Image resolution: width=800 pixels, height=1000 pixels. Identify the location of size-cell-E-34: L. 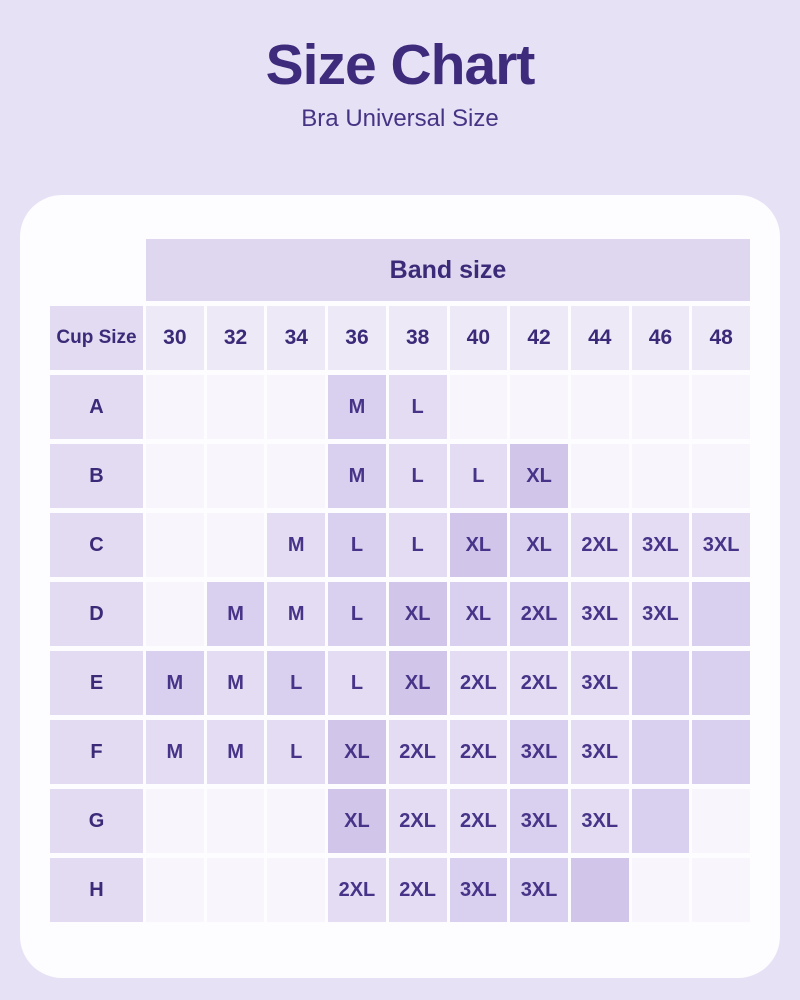
(296, 683).